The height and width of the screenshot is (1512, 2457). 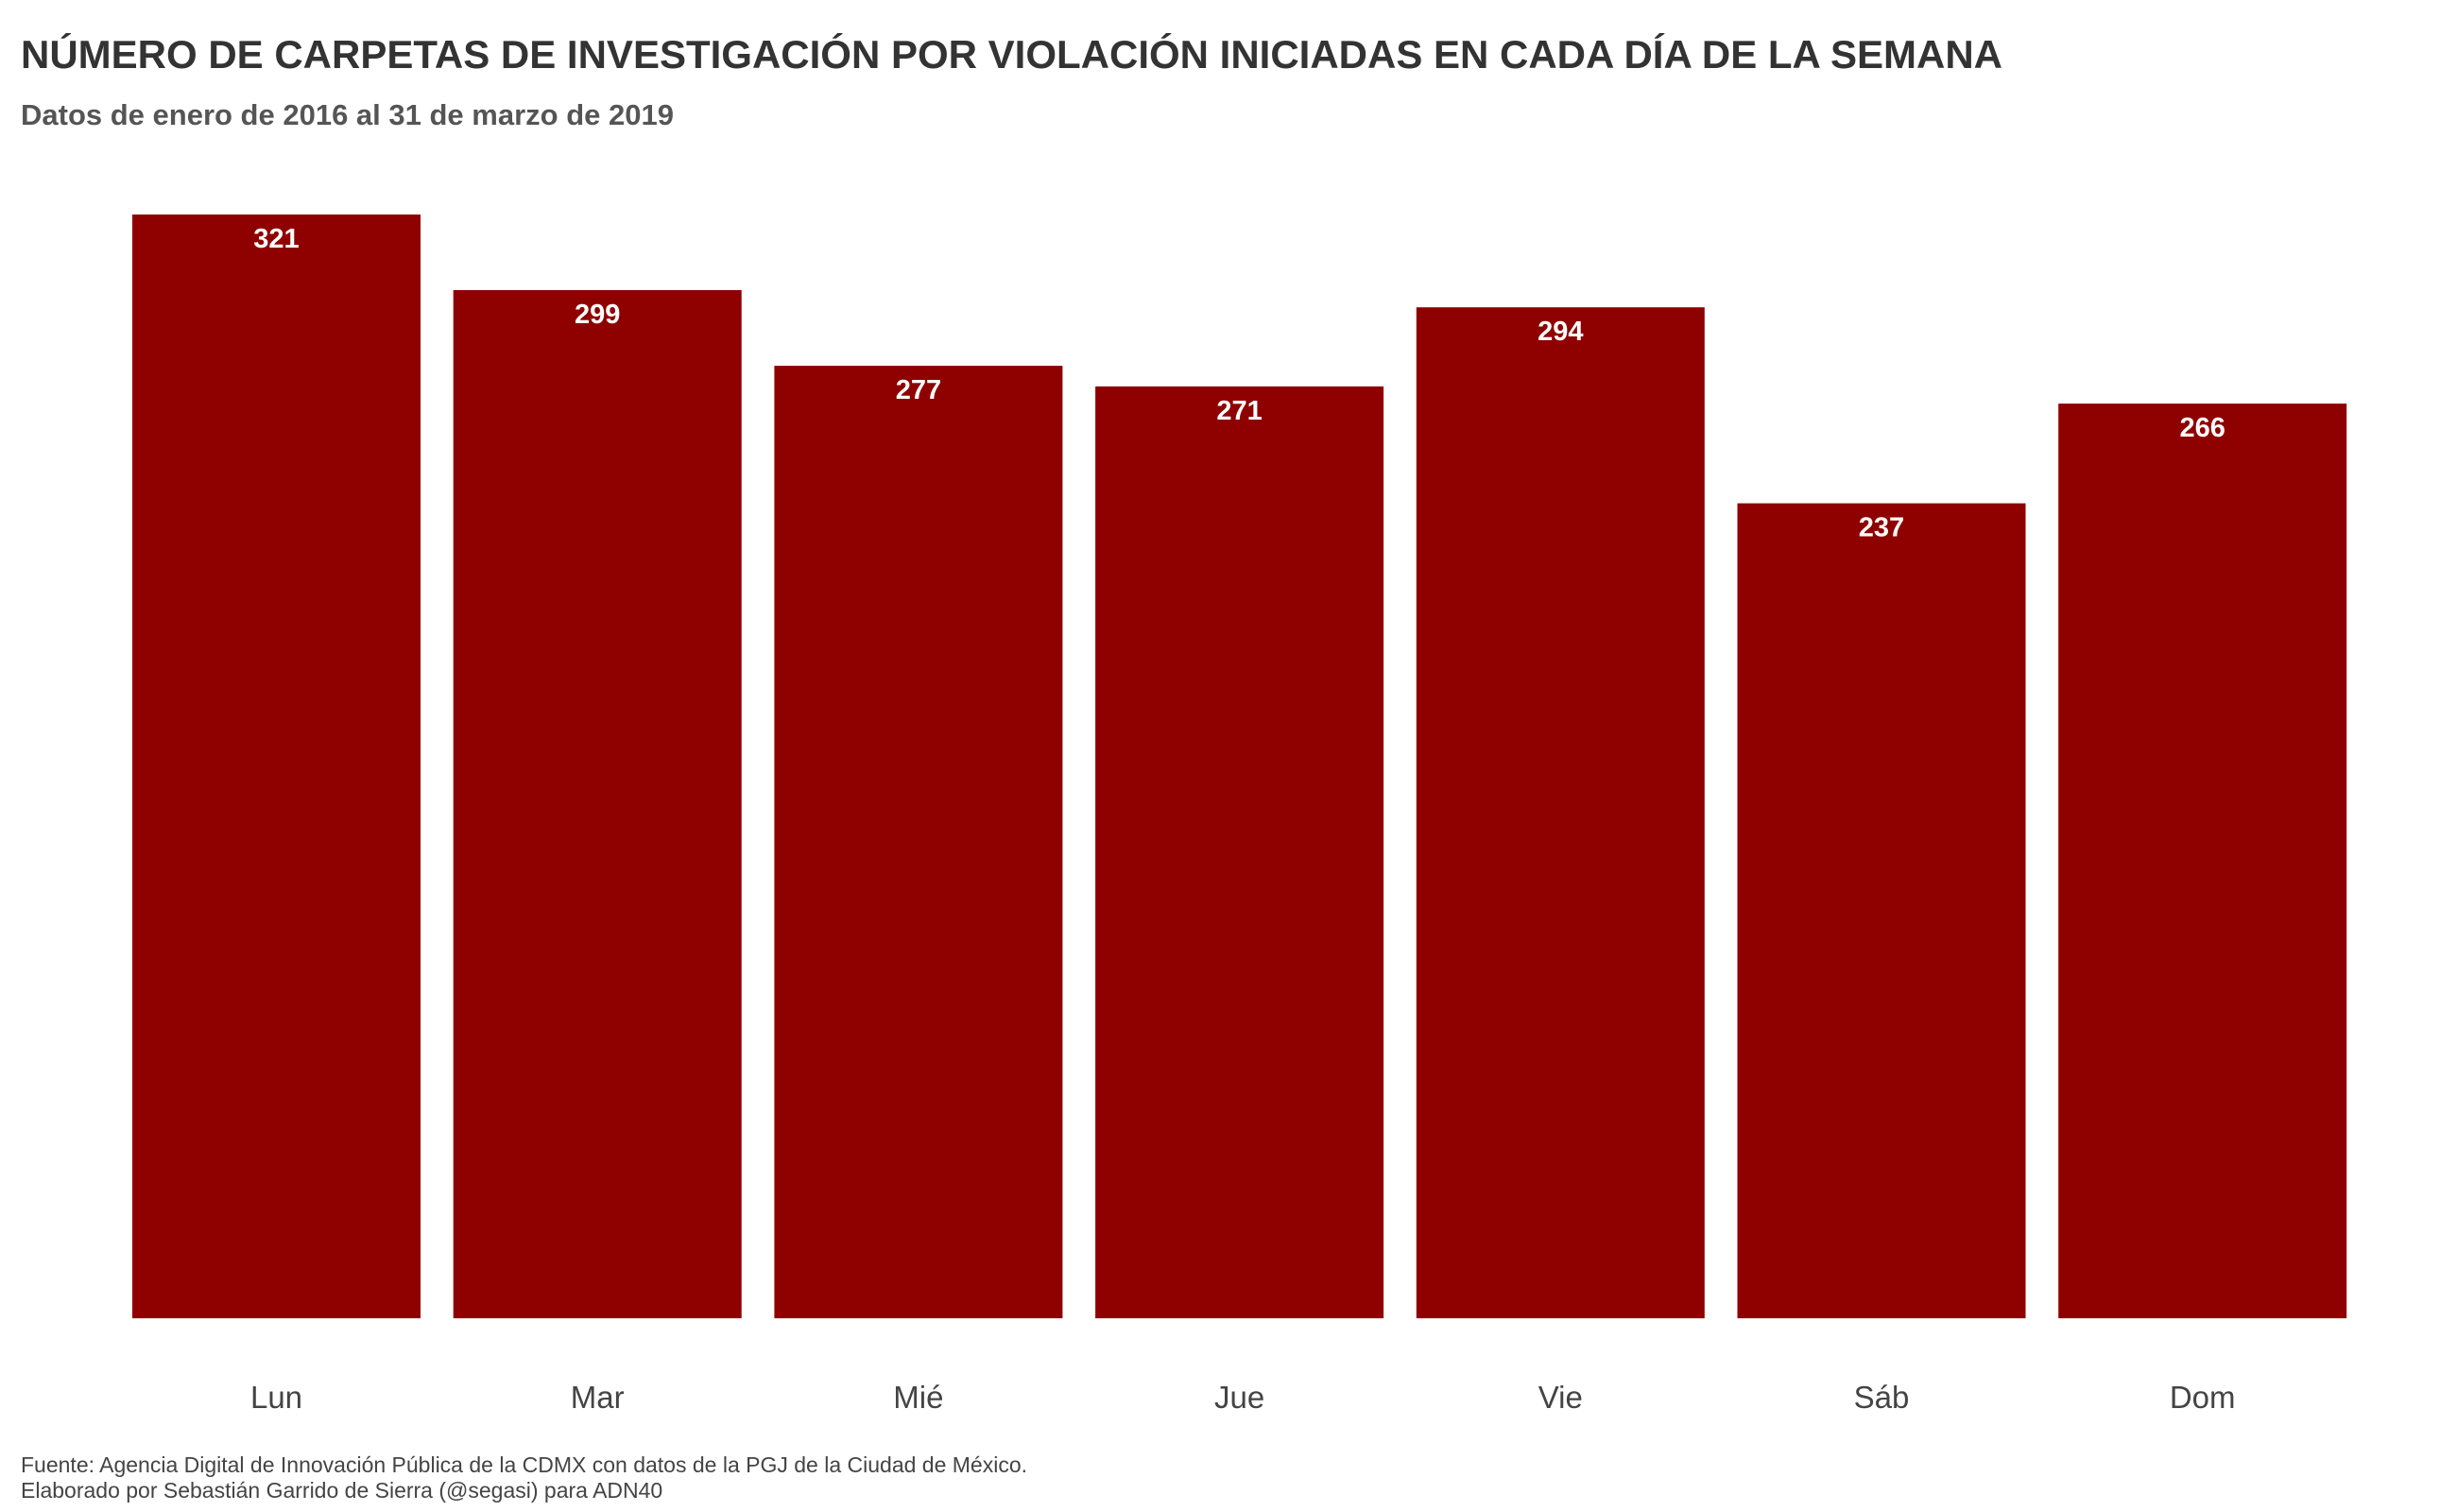 I want to click on data-label-Sáb: 237, so click(x=1881, y=528).